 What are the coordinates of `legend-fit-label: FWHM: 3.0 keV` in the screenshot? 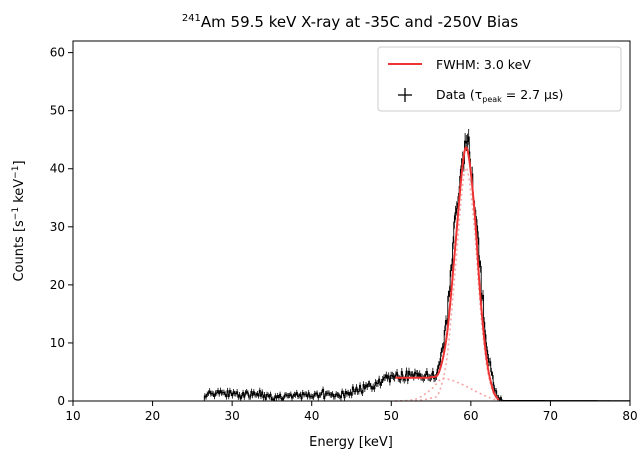 It's located at (483, 64).